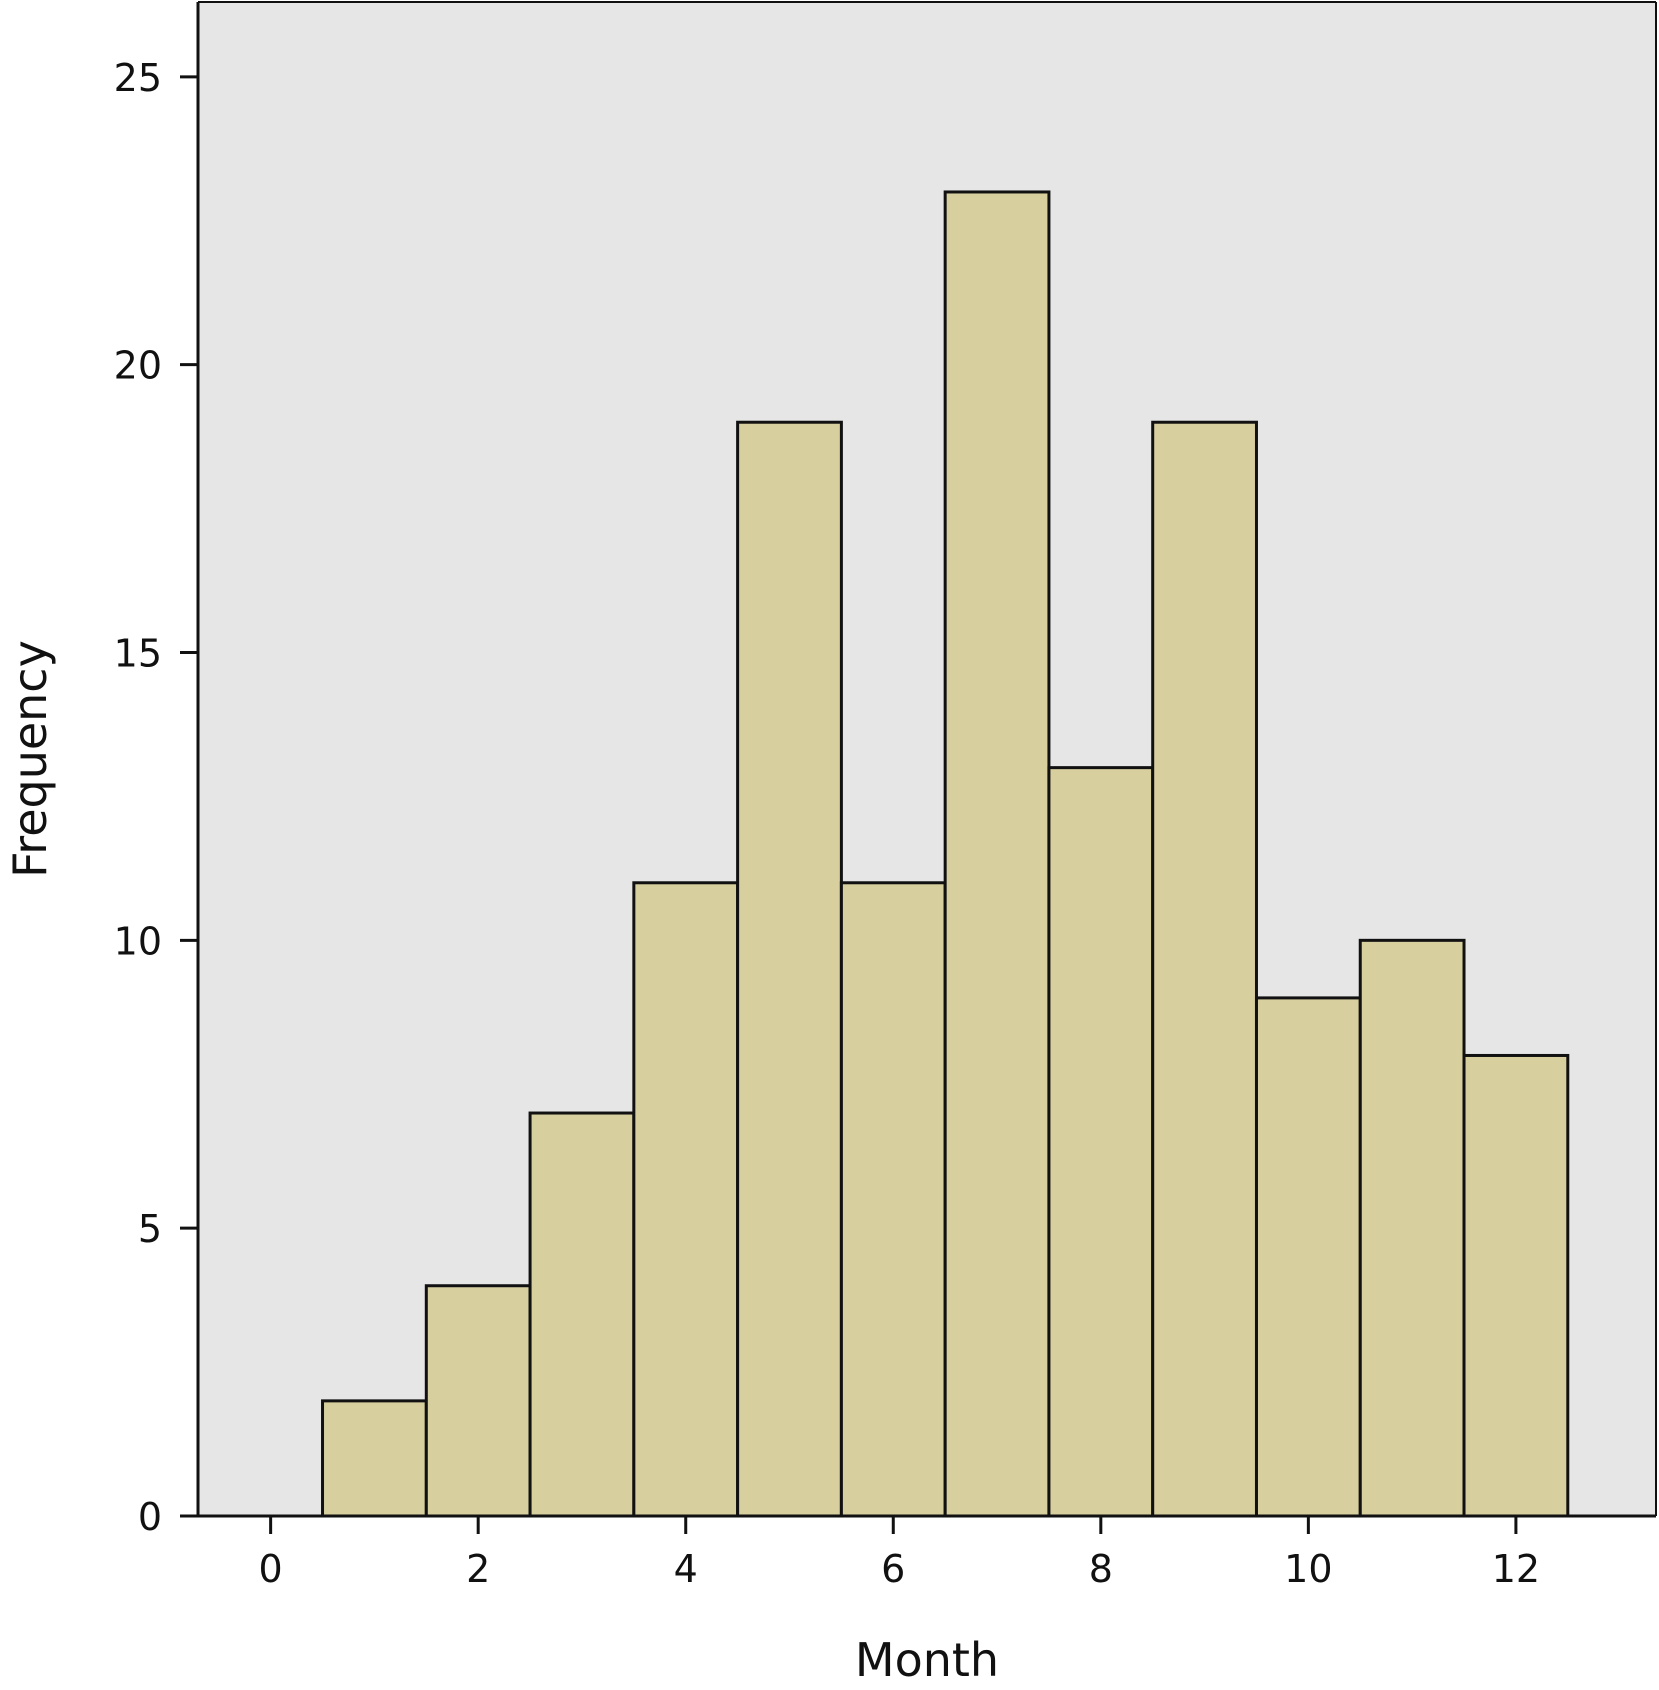 The height and width of the screenshot is (1690, 1659). Describe the element at coordinates (893, 1569) in the screenshot. I see `x-tick-label: 6` at that location.